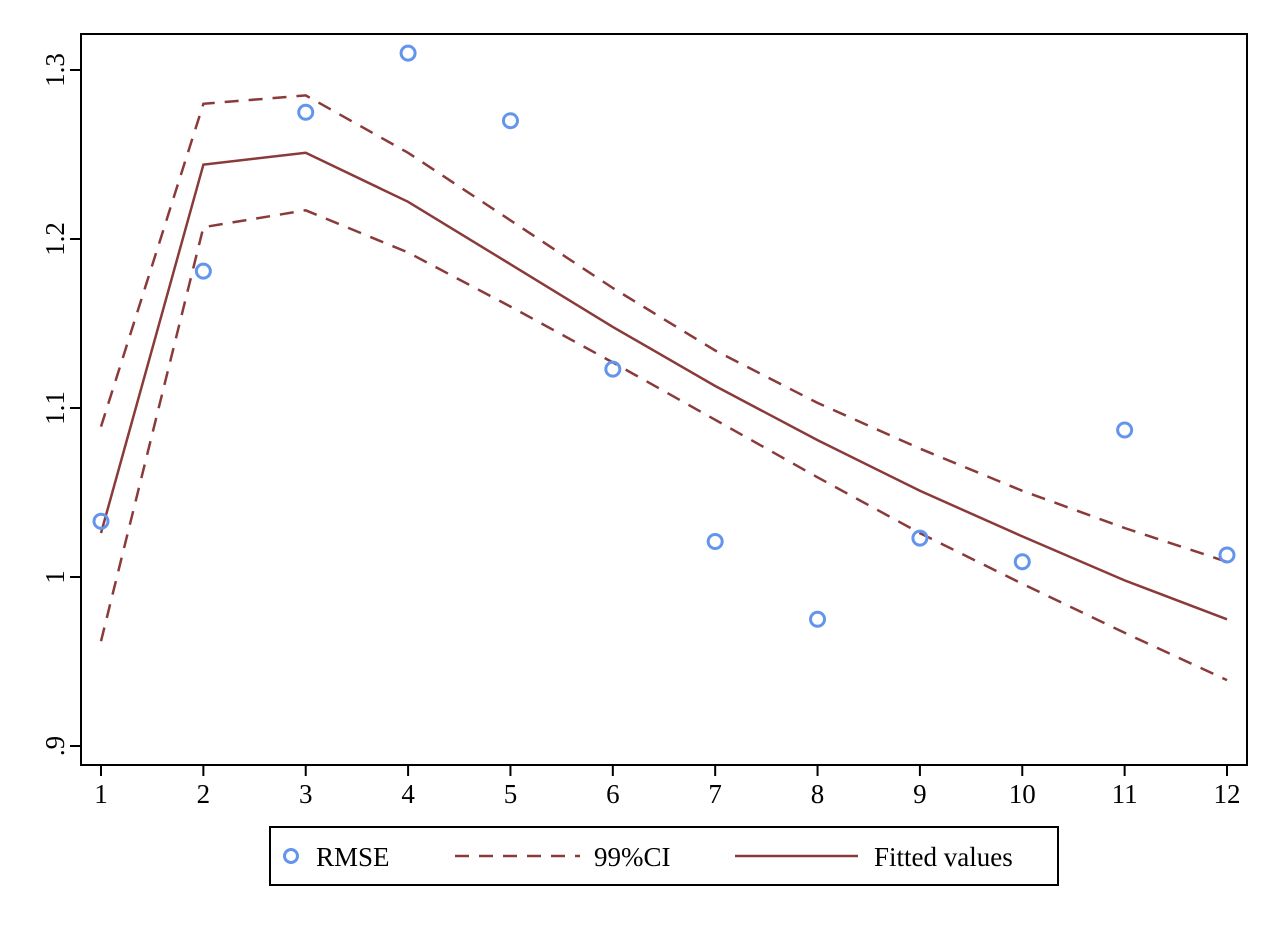 The height and width of the screenshot is (931, 1281). What do you see at coordinates (632, 857) in the screenshot?
I see `legend-ci-label: 99%CI` at bounding box center [632, 857].